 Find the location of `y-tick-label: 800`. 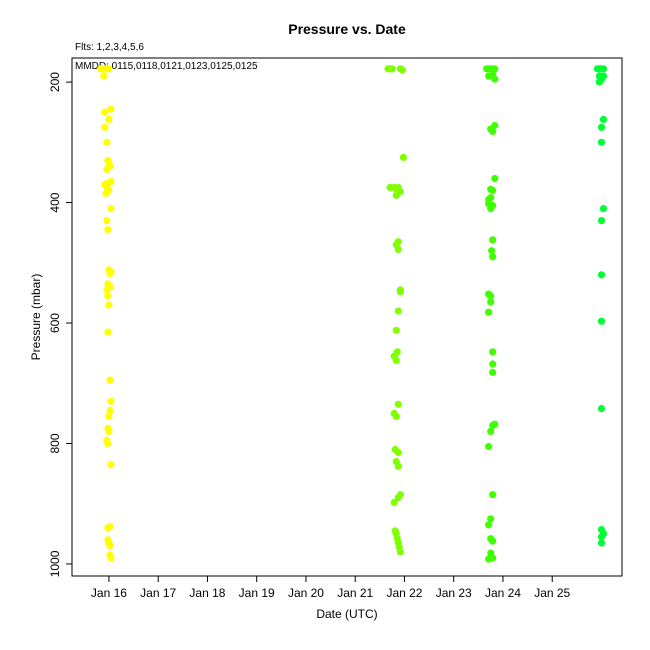

y-tick-label: 800 is located at coordinates (55, 443).